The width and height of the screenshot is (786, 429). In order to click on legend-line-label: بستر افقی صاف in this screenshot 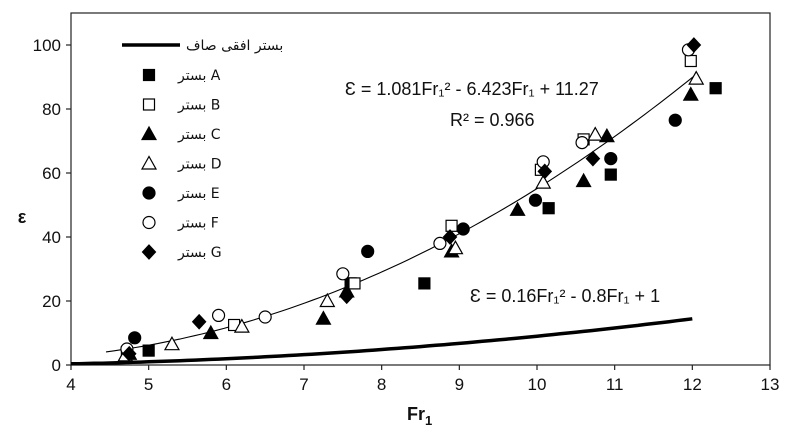, I will do `click(234, 46)`.